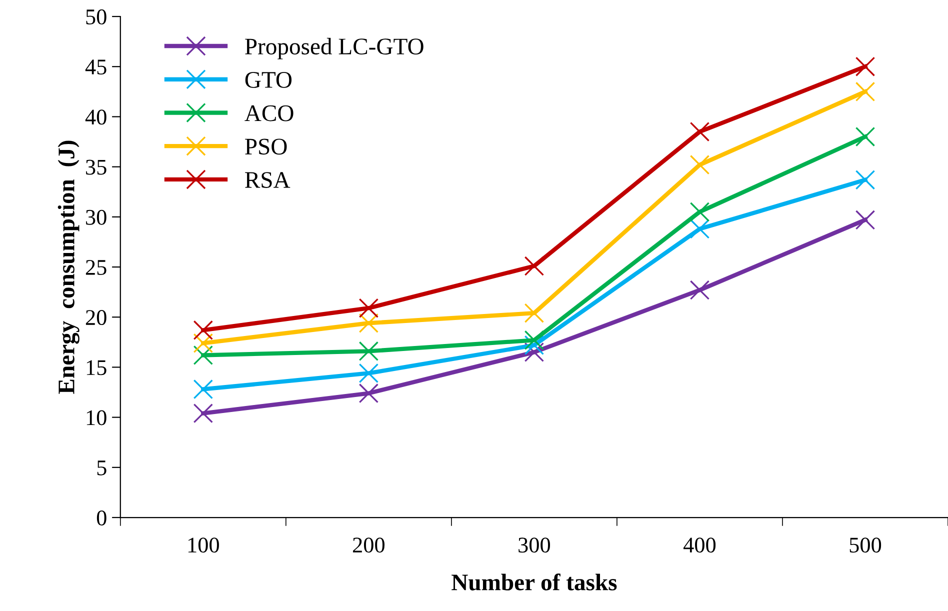 The width and height of the screenshot is (948, 611). I want to click on y-tick-label: 45, so click(95, 67).